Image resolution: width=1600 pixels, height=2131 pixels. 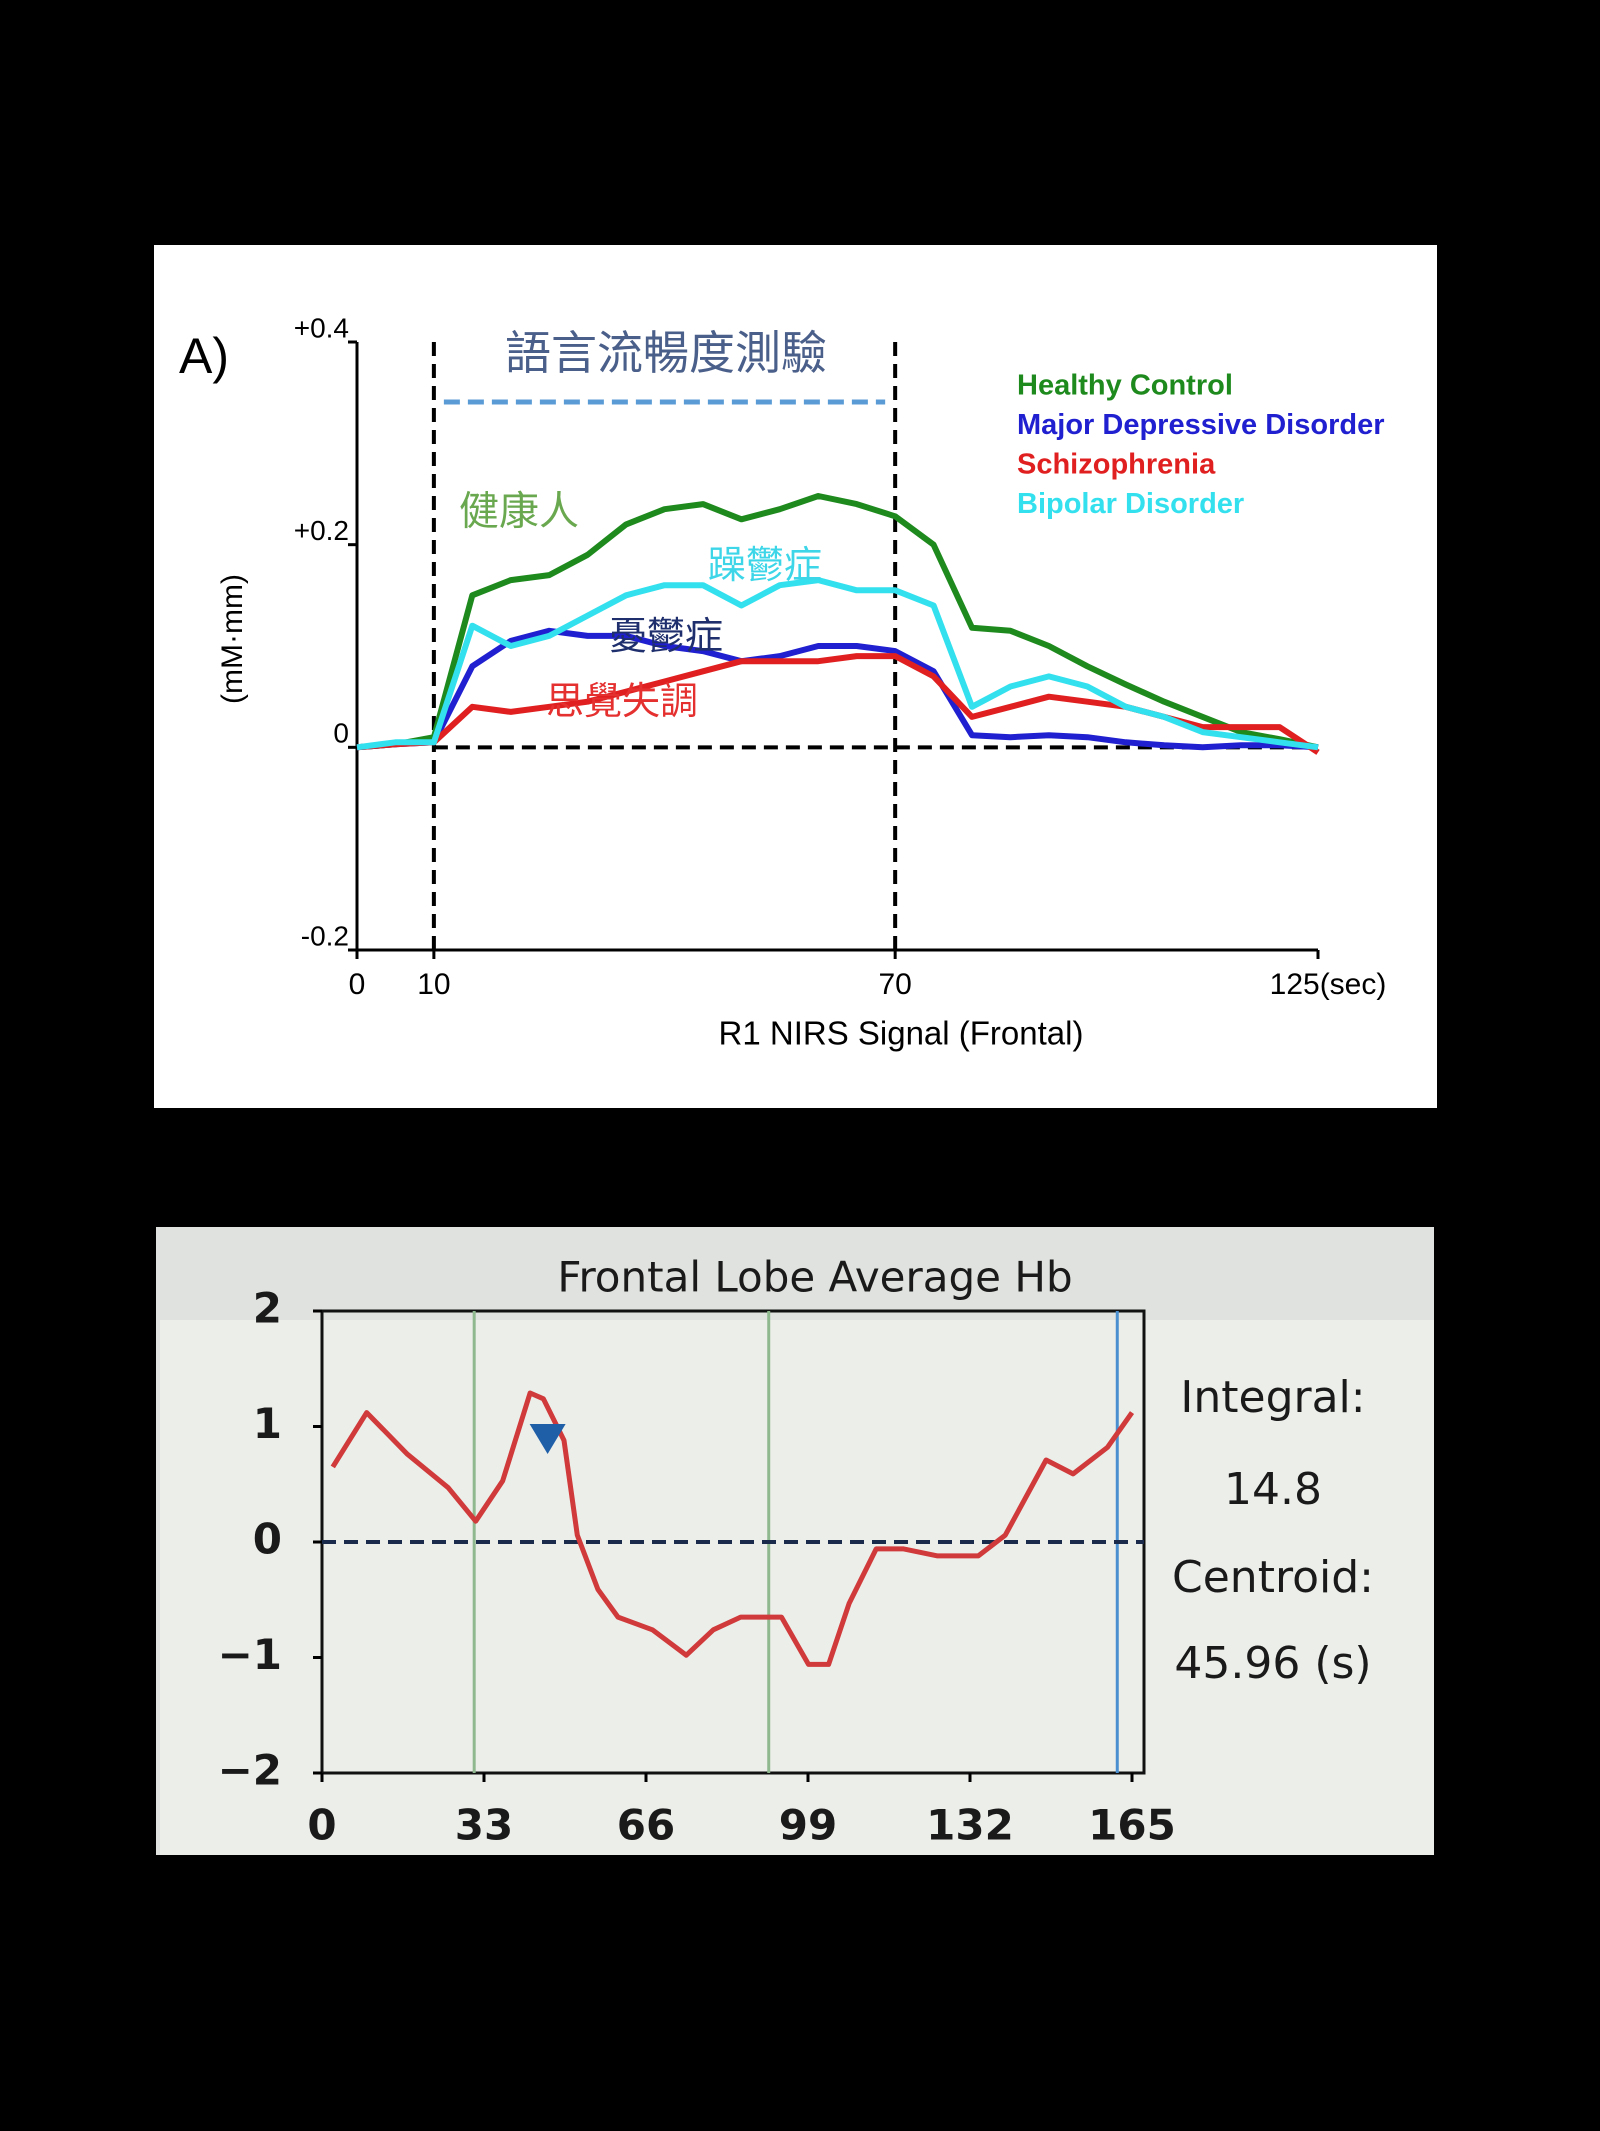 What do you see at coordinates (1273, 1577) in the screenshot?
I see `centroid-label: Centroid:` at bounding box center [1273, 1577].